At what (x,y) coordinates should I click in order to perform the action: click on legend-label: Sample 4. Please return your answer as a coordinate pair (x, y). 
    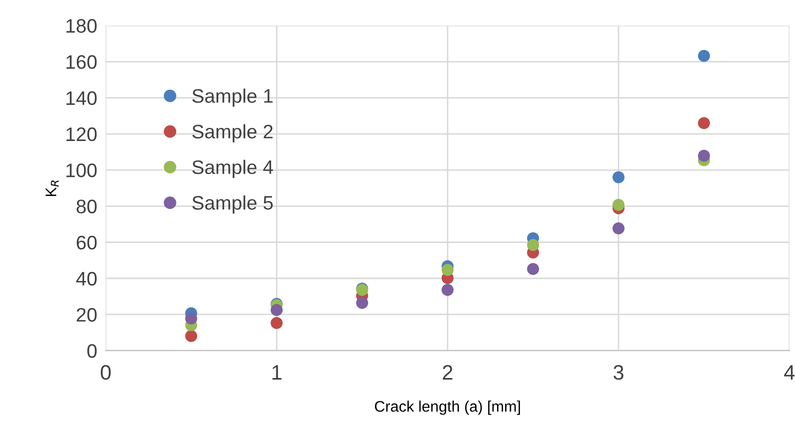
    Looking at the image, I should click on (232, 169).